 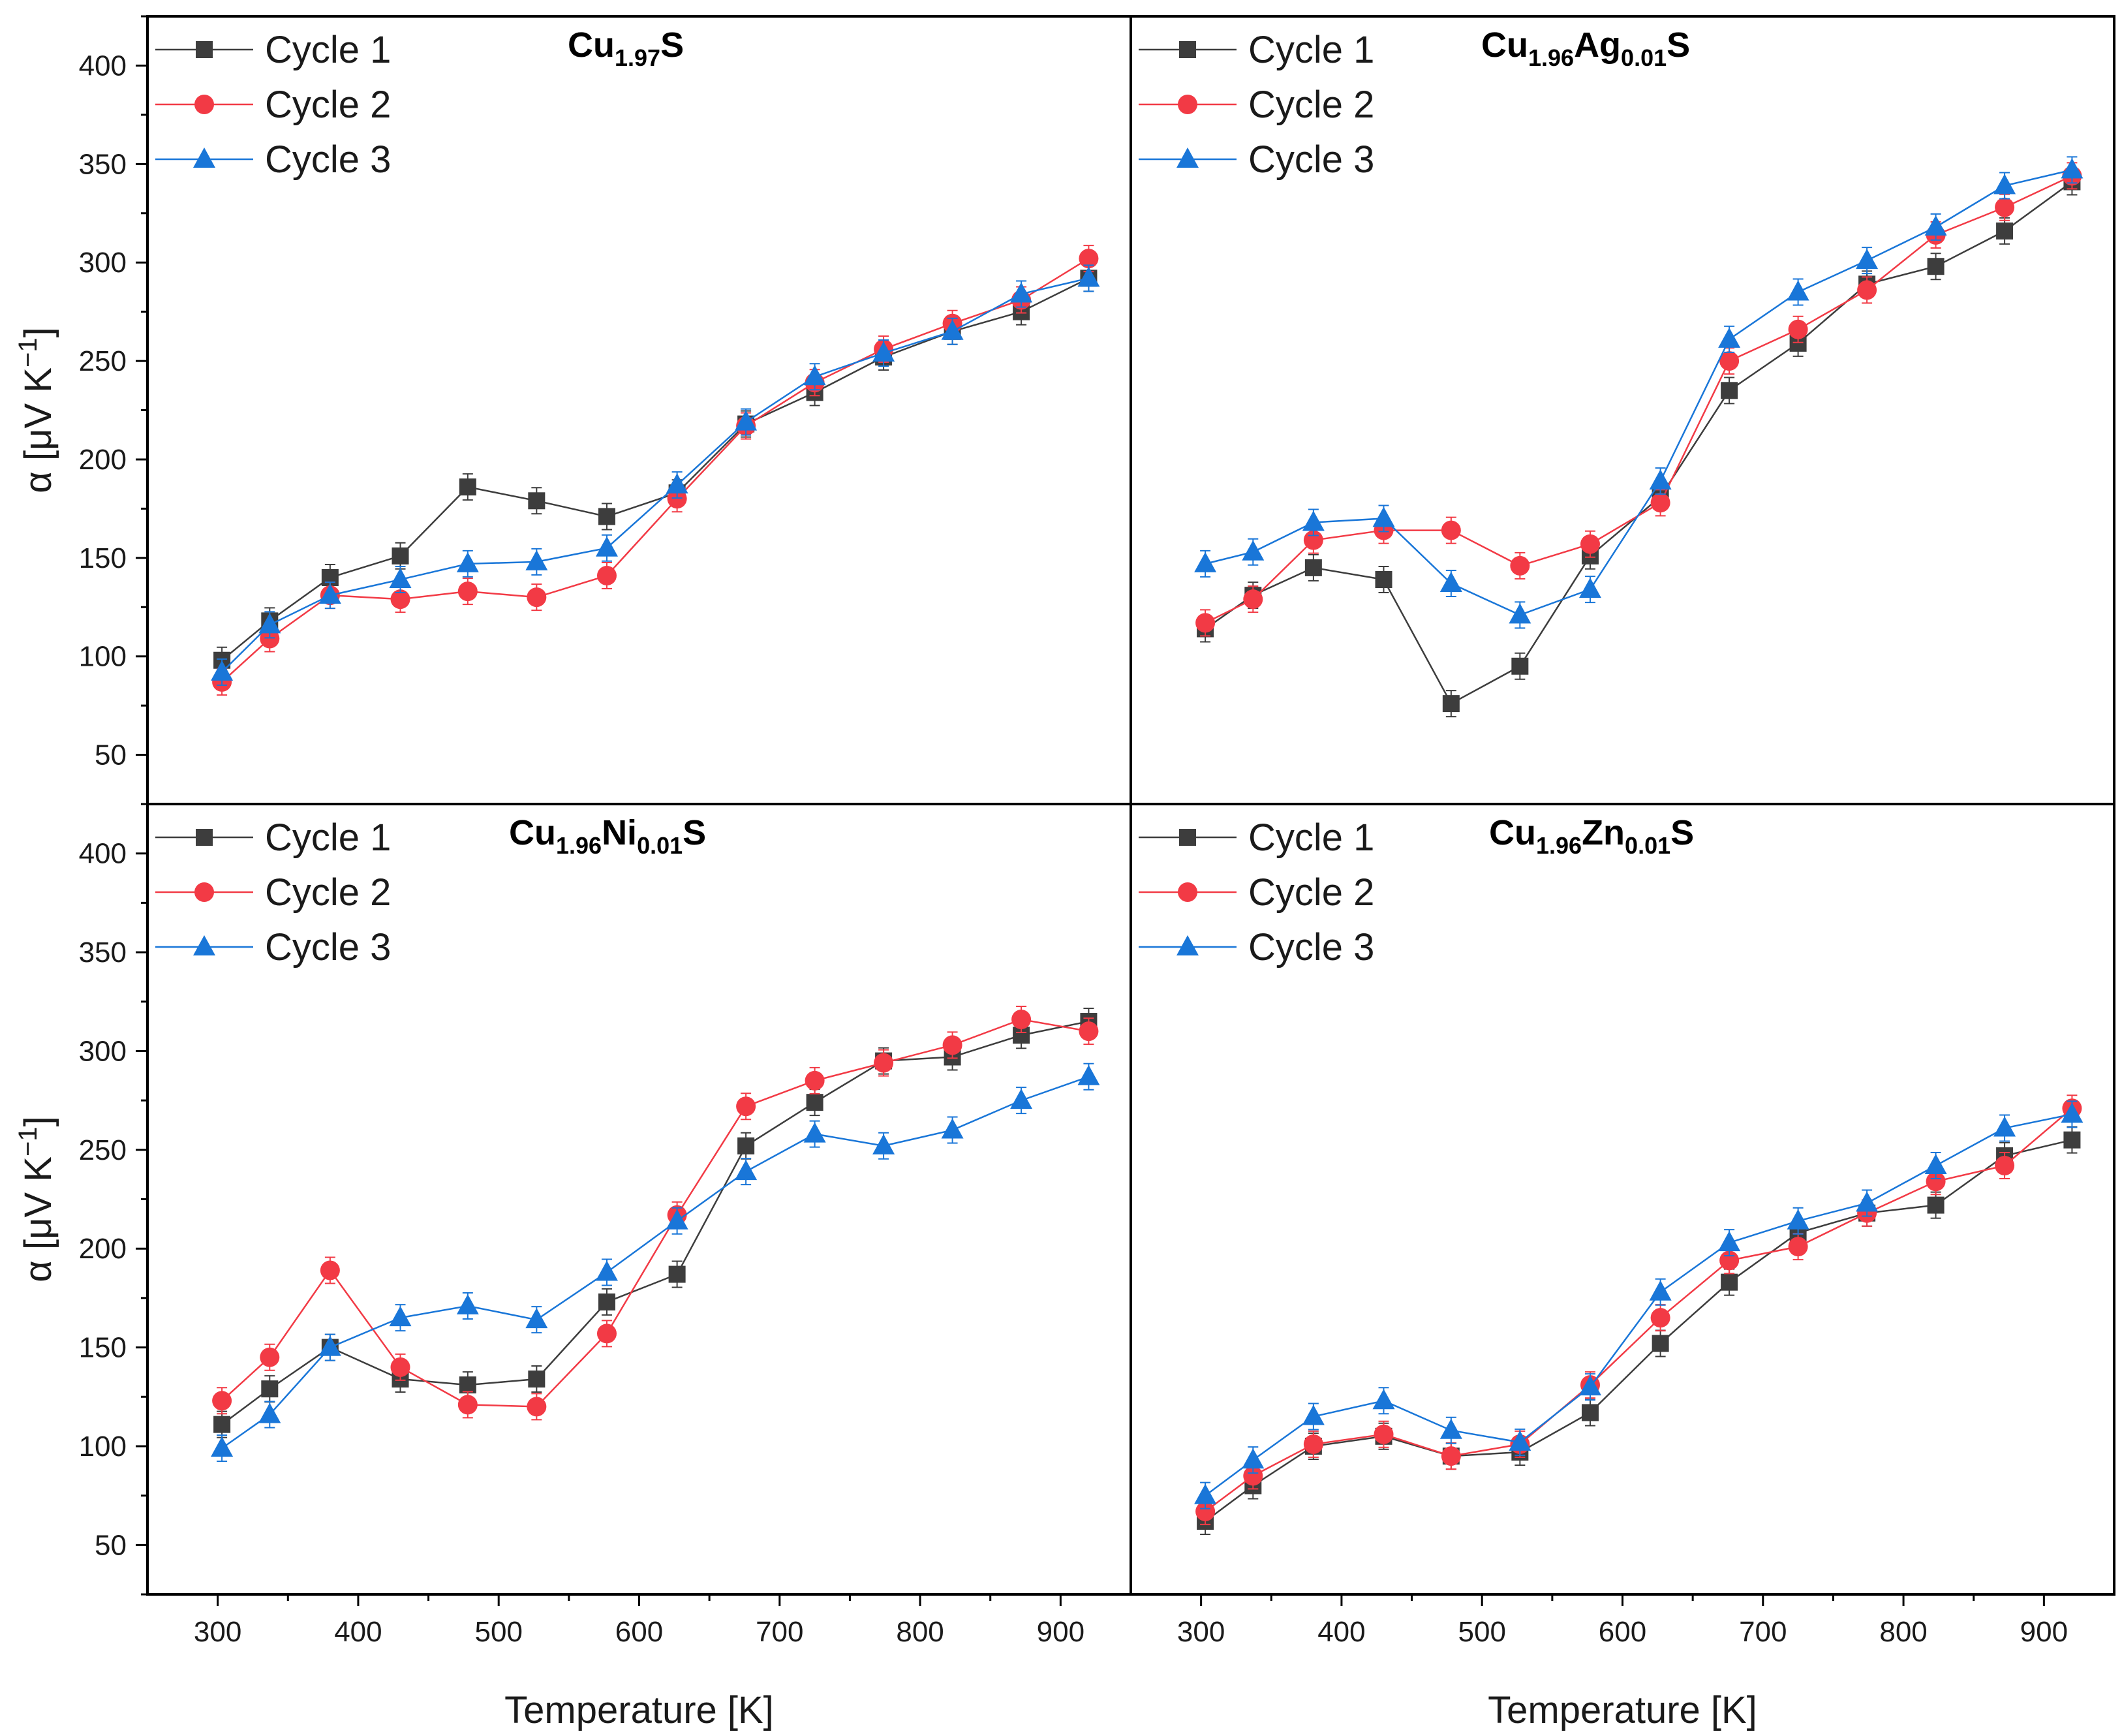 I want to click on y-tick-label: 150, so click(x=103, y=558).